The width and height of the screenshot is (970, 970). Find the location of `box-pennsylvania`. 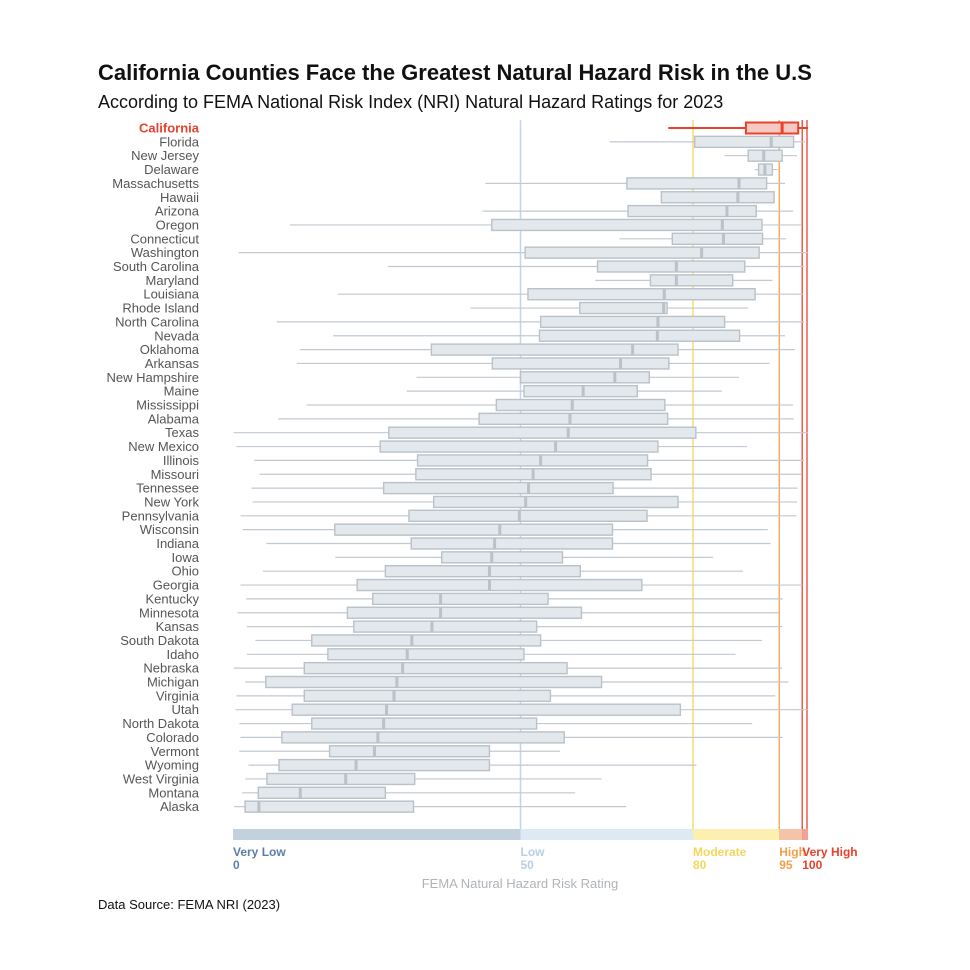

box-pennsylvania is located at coordinates (528, 515).